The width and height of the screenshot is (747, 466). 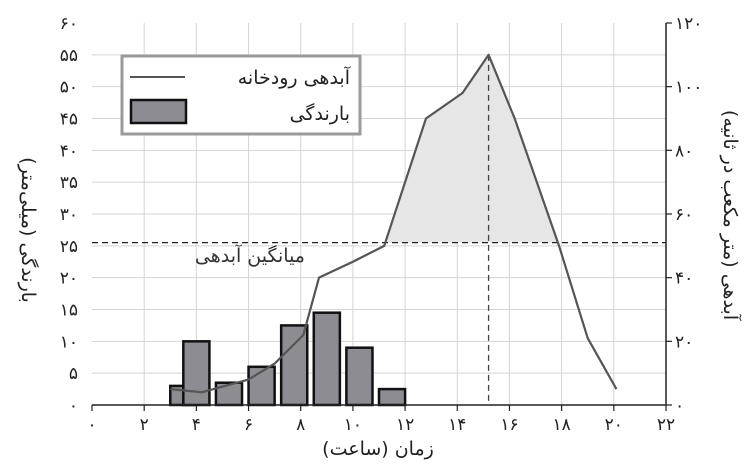 I want to click on excess-discharge-shade, so click(x=471, y=148).